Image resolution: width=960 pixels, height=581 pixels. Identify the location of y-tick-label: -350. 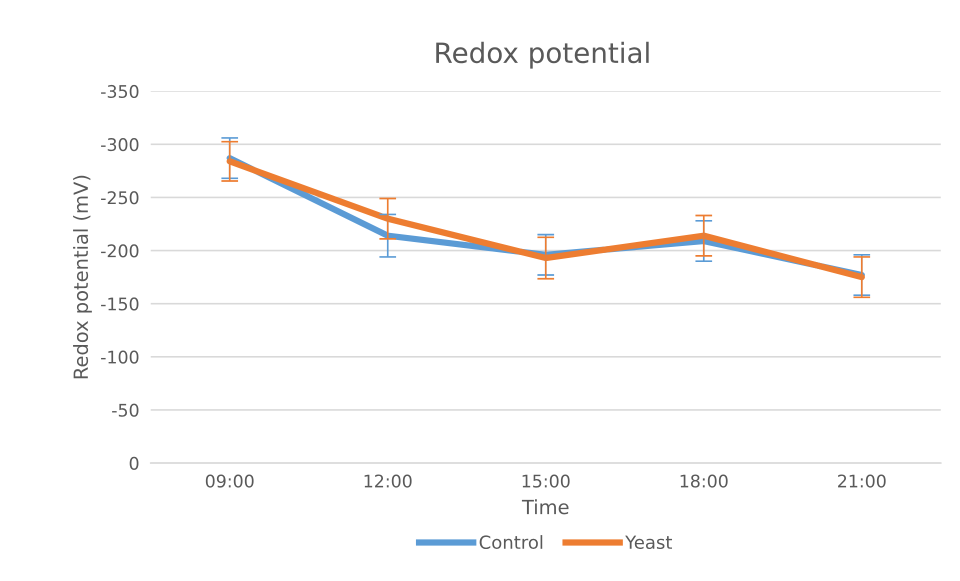
(119, 91).